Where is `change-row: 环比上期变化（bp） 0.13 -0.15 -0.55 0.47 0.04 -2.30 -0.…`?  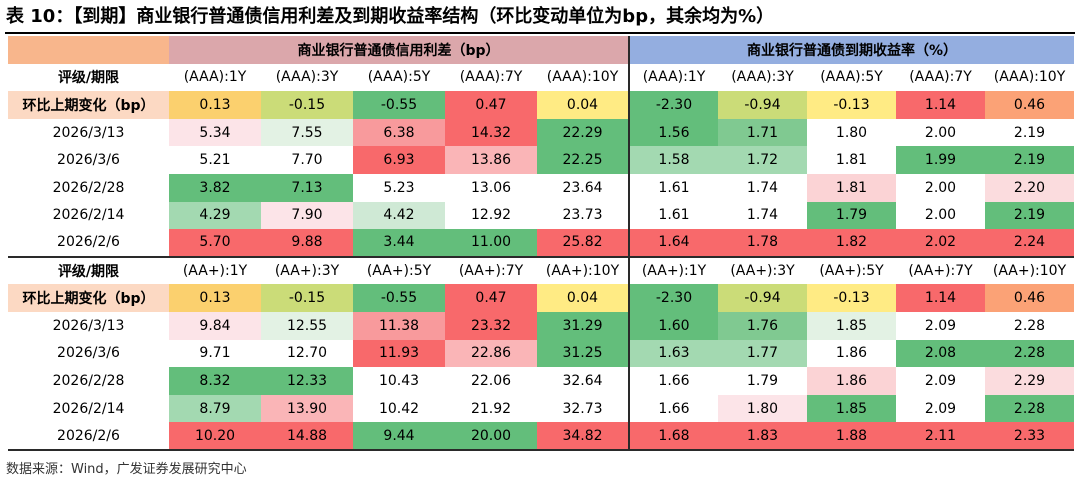 change-row: 环比上期变化（bp） 0.13 -0.15 -0.55 0.47 0.04 -2.30 -0.… is located at coordinates (541, 298).